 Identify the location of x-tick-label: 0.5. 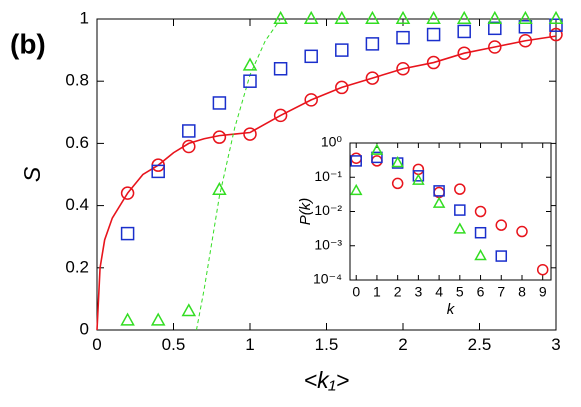
(174, 344).